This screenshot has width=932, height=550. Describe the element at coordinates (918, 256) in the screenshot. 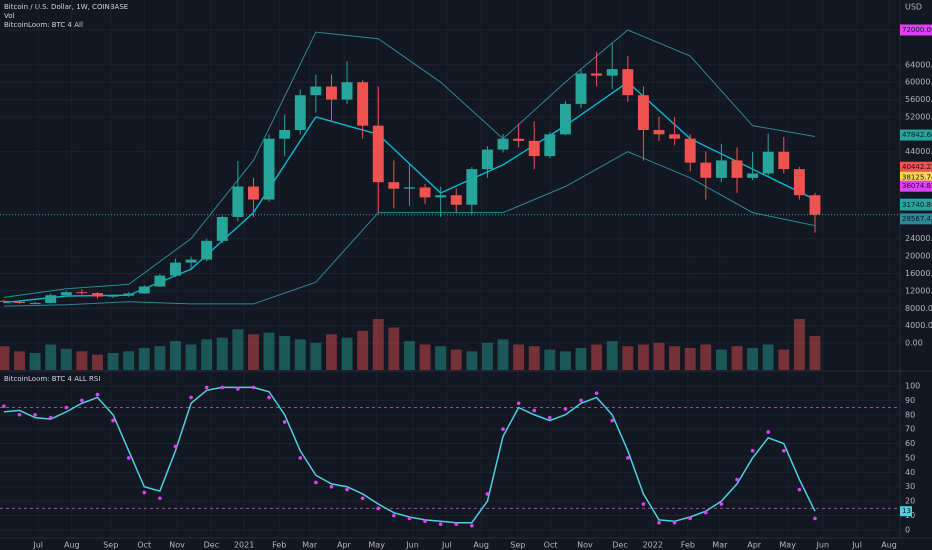

I see `y-tick-label: 20000.00` at that location.